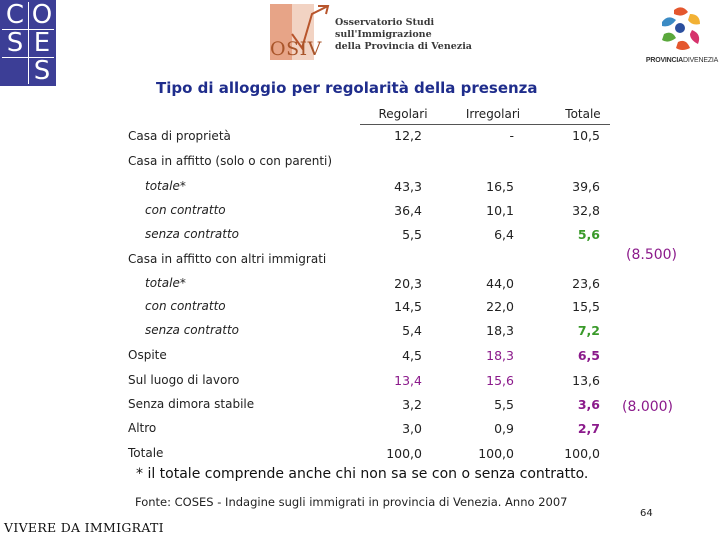 Image resolution: width=720 pixels, height=540 pixels. Describe the element at coordinates (403, 114) in the screenshot. I see `col-header-regolari: Regolari` at that location.